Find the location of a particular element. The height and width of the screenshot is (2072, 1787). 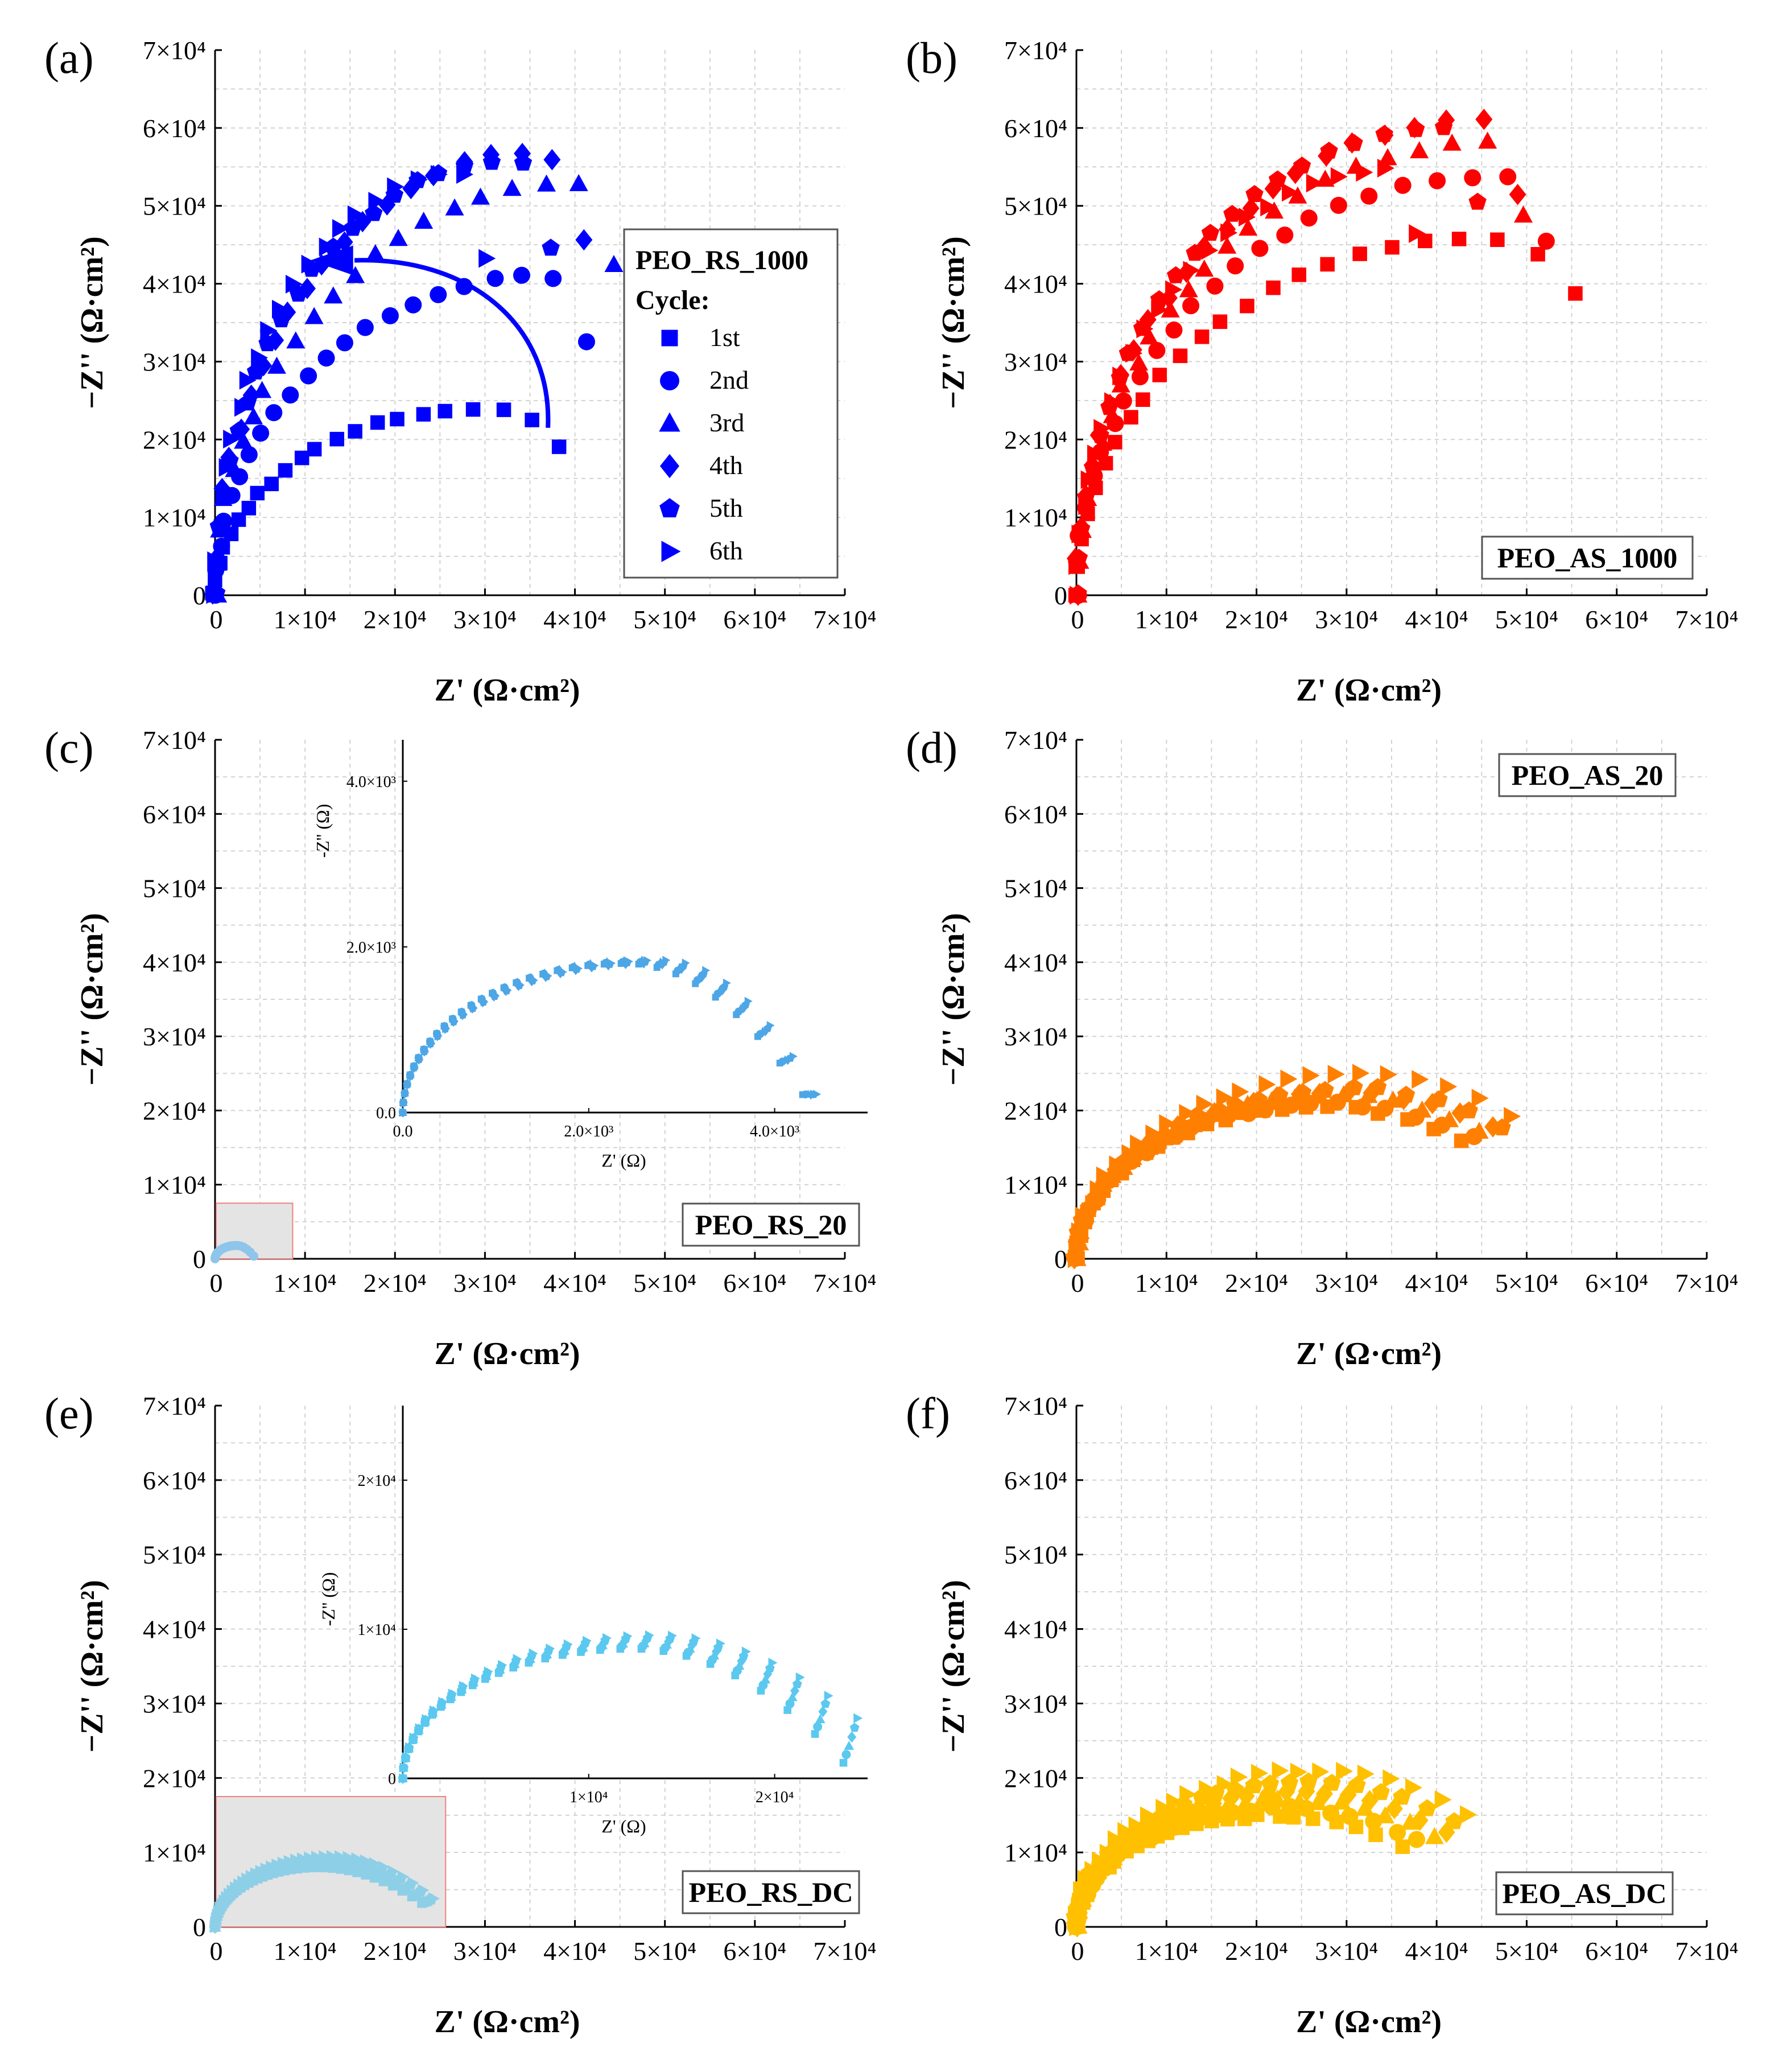

y-tick-label: 0 is located at coordinates (199, 1927).